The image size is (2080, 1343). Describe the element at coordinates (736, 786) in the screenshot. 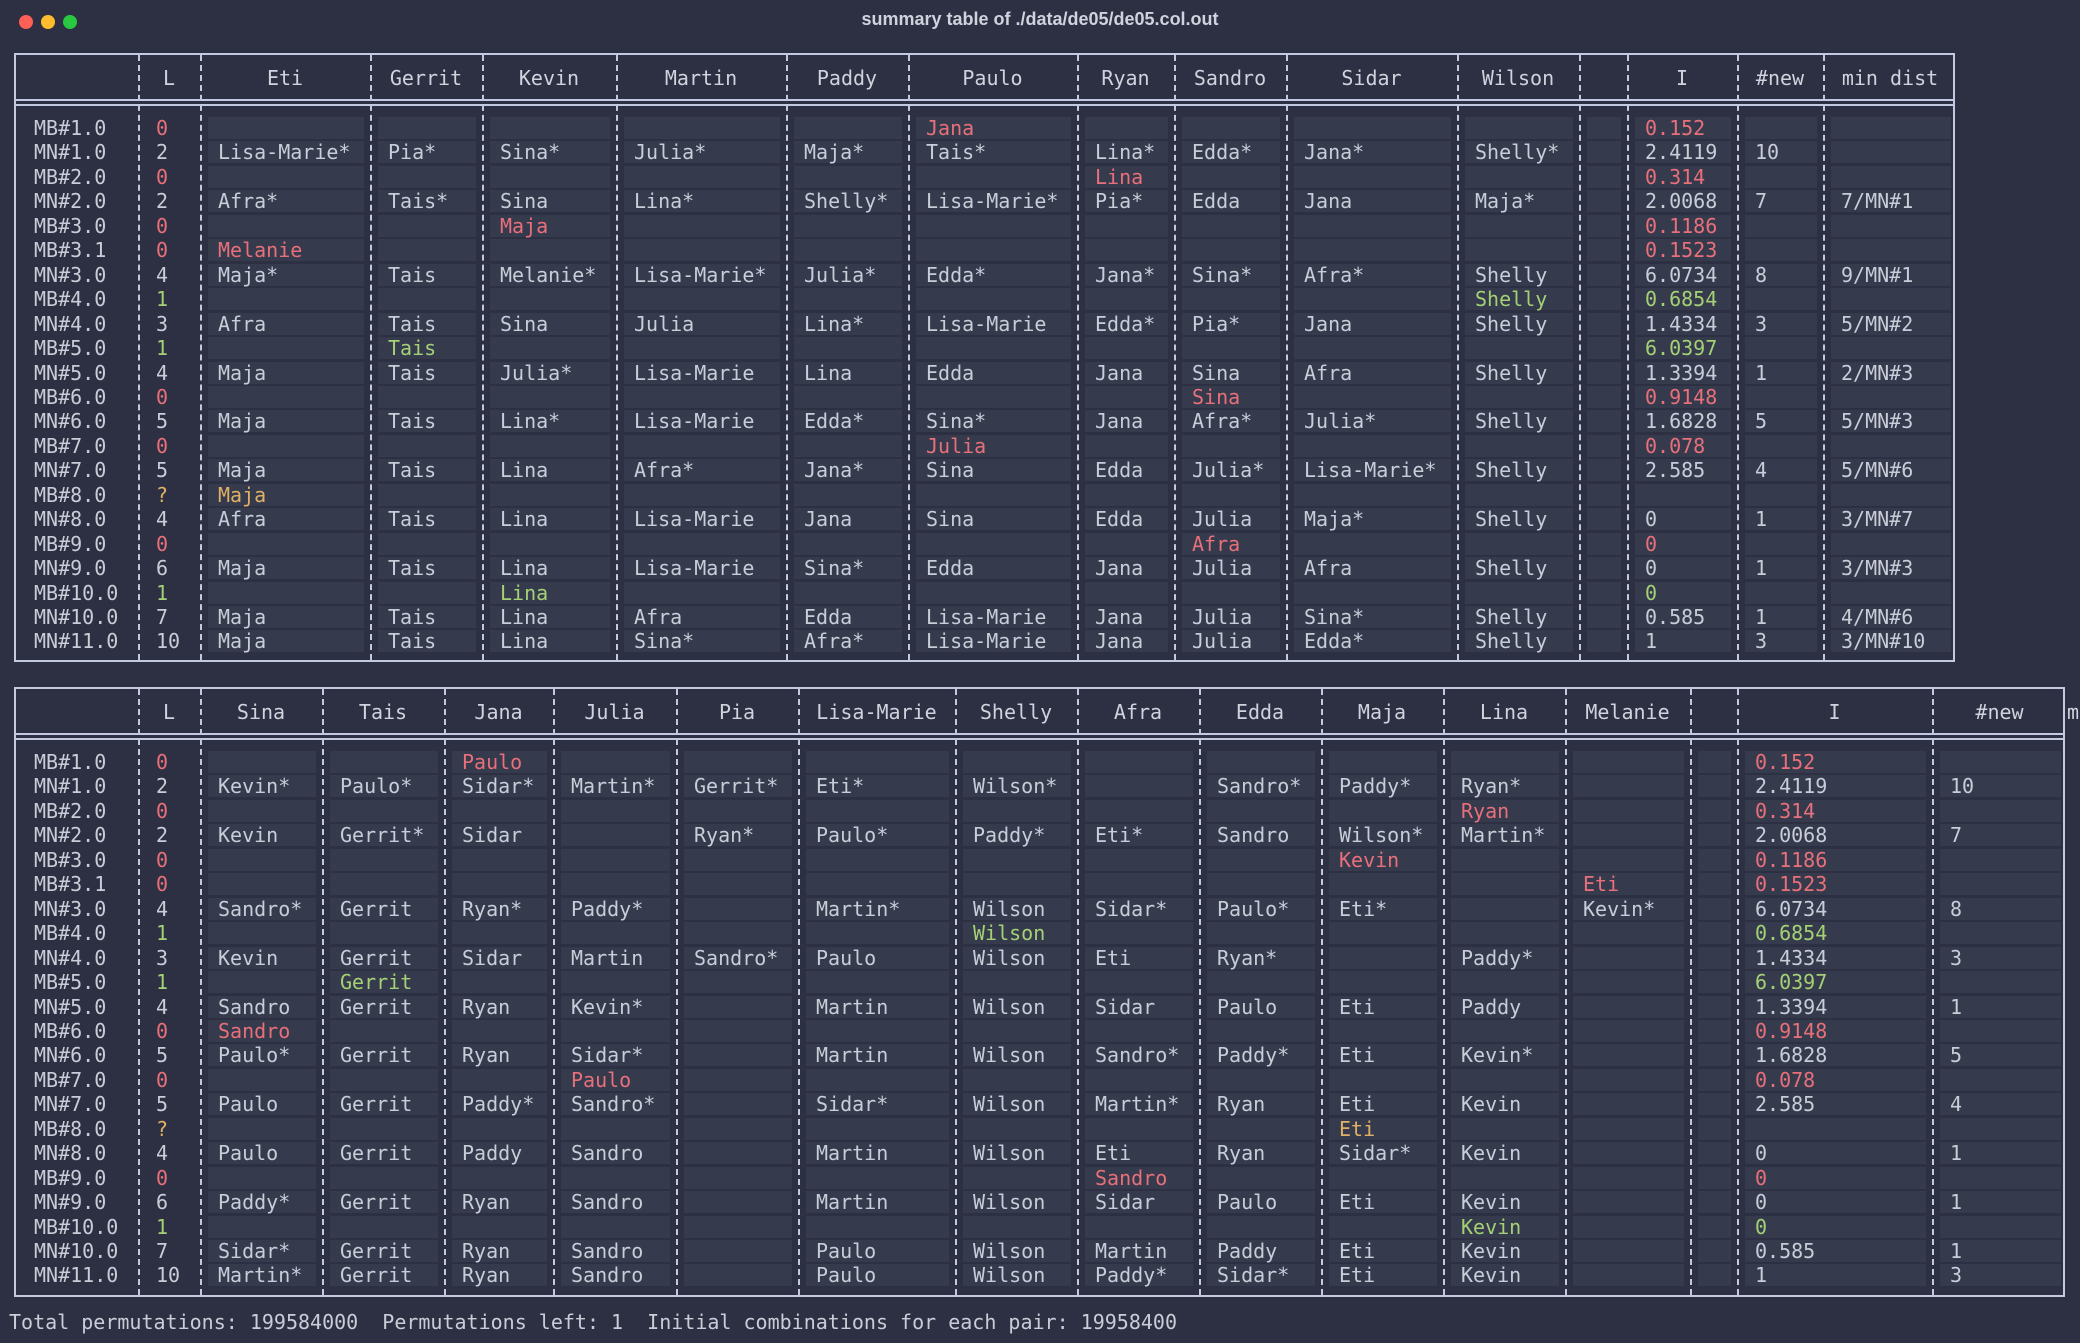

I see `table-cell: Gerrit*` at that location.